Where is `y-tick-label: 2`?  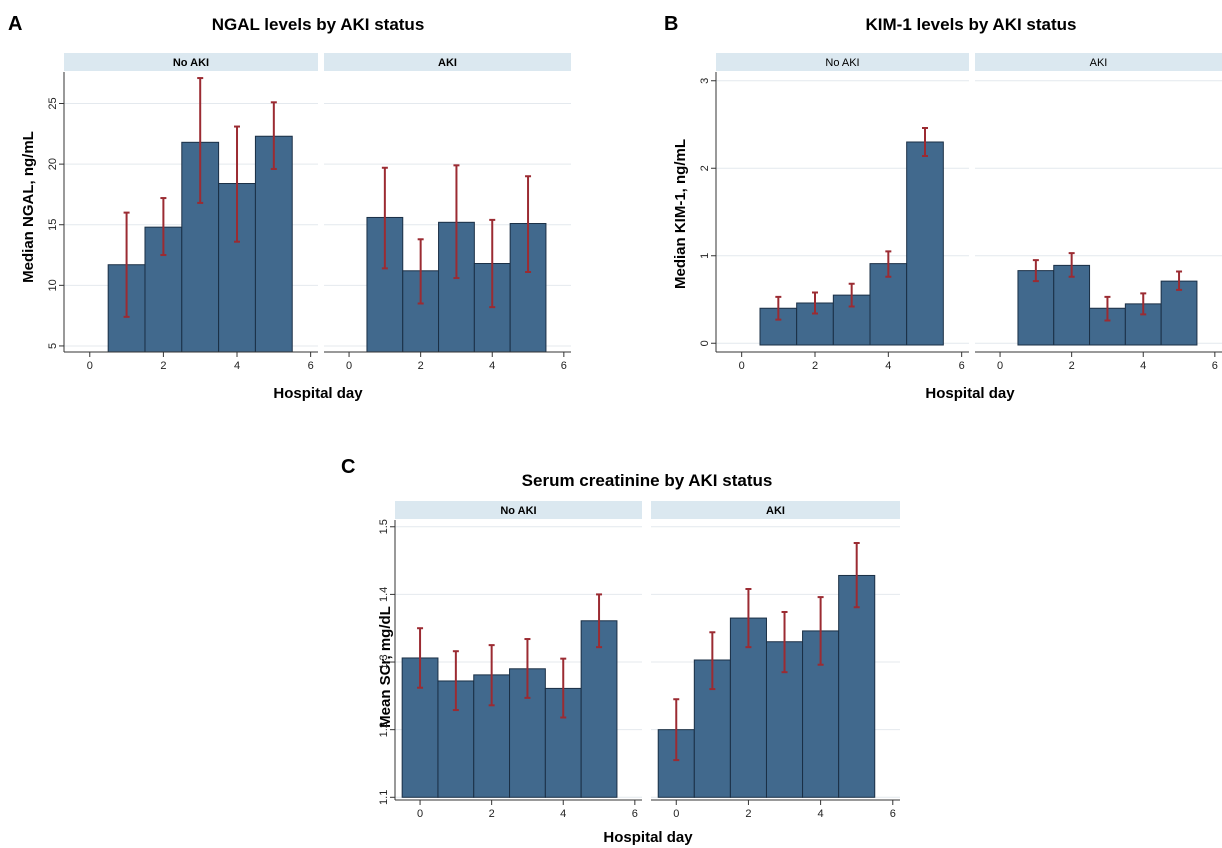 y-tick-label: 2 is located at coordinates (705, 168).